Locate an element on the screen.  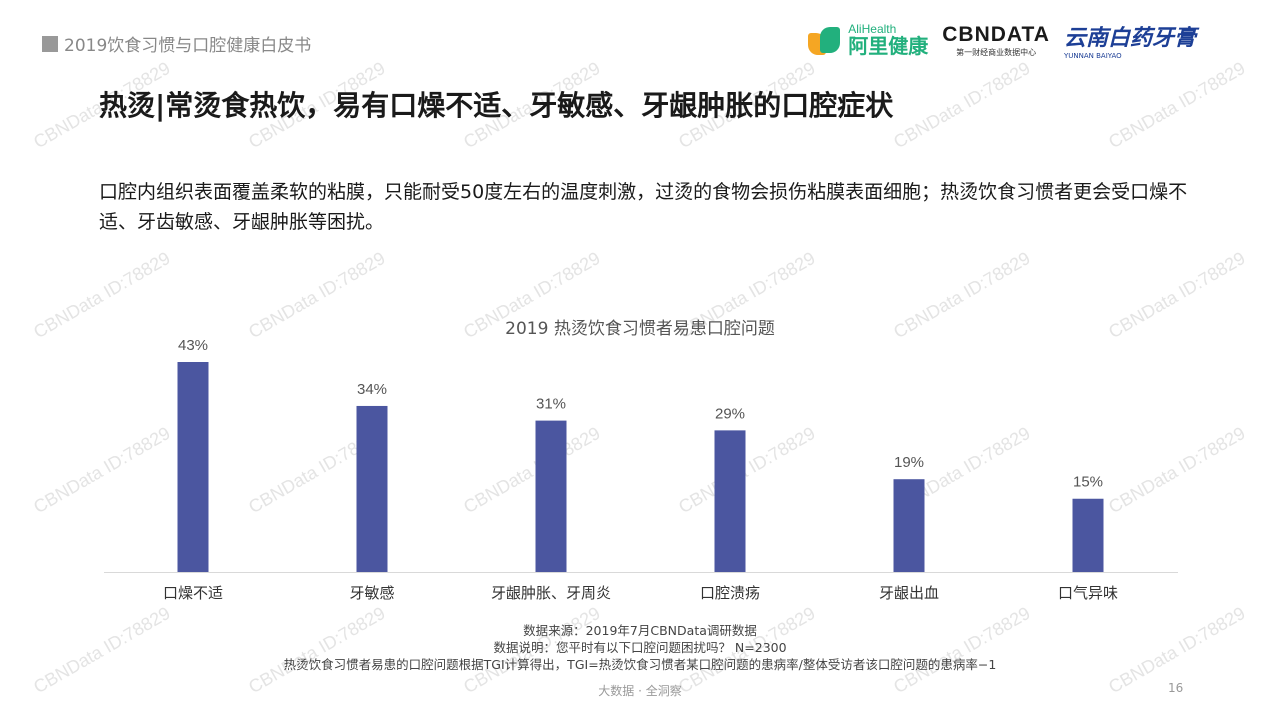
cbndata-logo: CBNDATA 第一财经商业数据中心 is located at coordinates (996, 40).